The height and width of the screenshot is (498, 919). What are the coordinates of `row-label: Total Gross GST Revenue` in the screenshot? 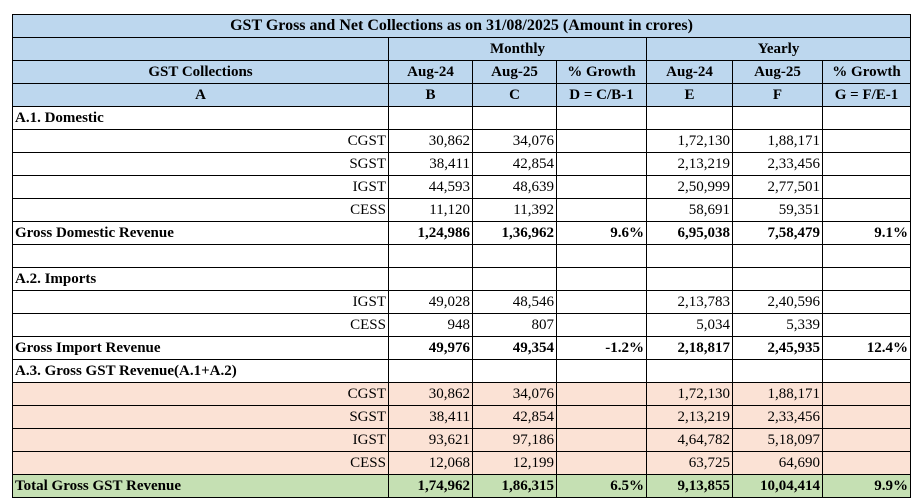 It's located at (200, 486).